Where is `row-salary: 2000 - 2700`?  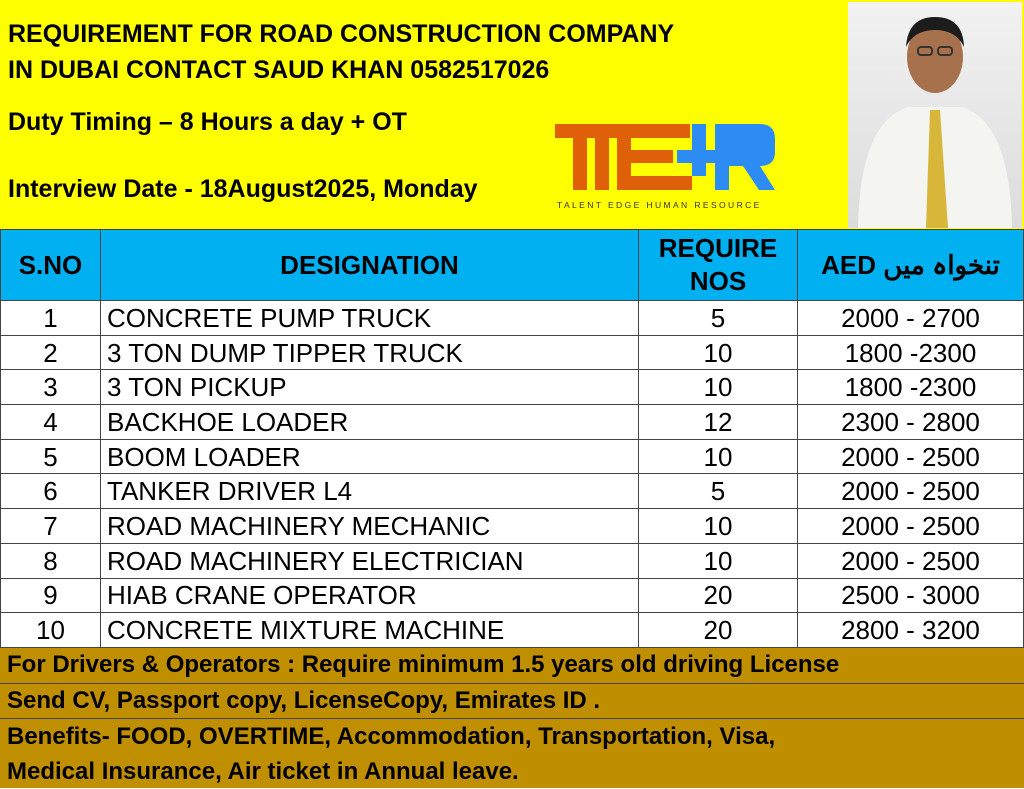 row-salary: 2000 - 2700 is located at coordinates (910, 318).